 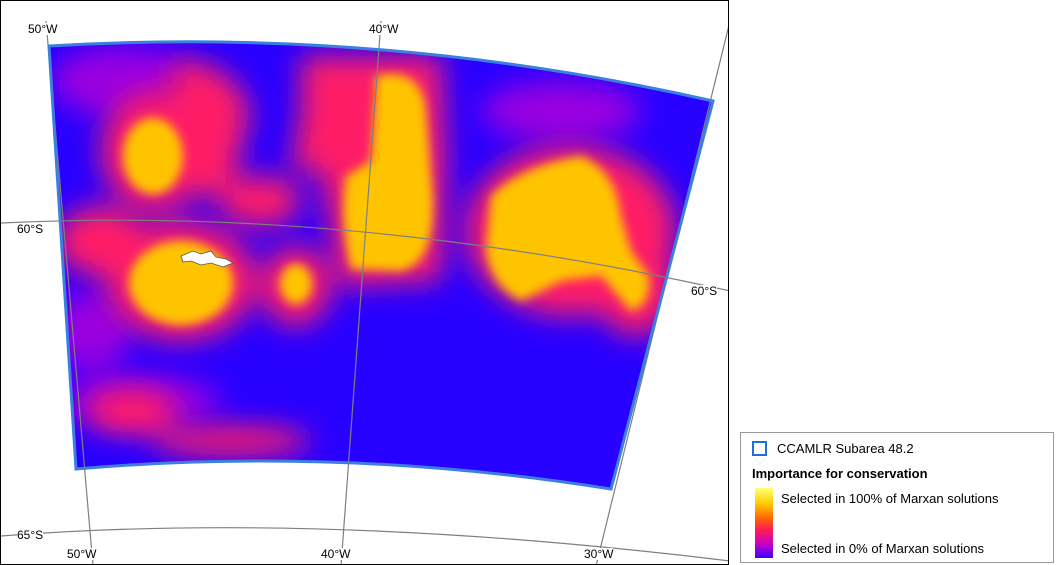 What do you see at coordinates (361, 292) in the screenshot?
I see `longitude-line-40w` at bounding box center [361, 292].